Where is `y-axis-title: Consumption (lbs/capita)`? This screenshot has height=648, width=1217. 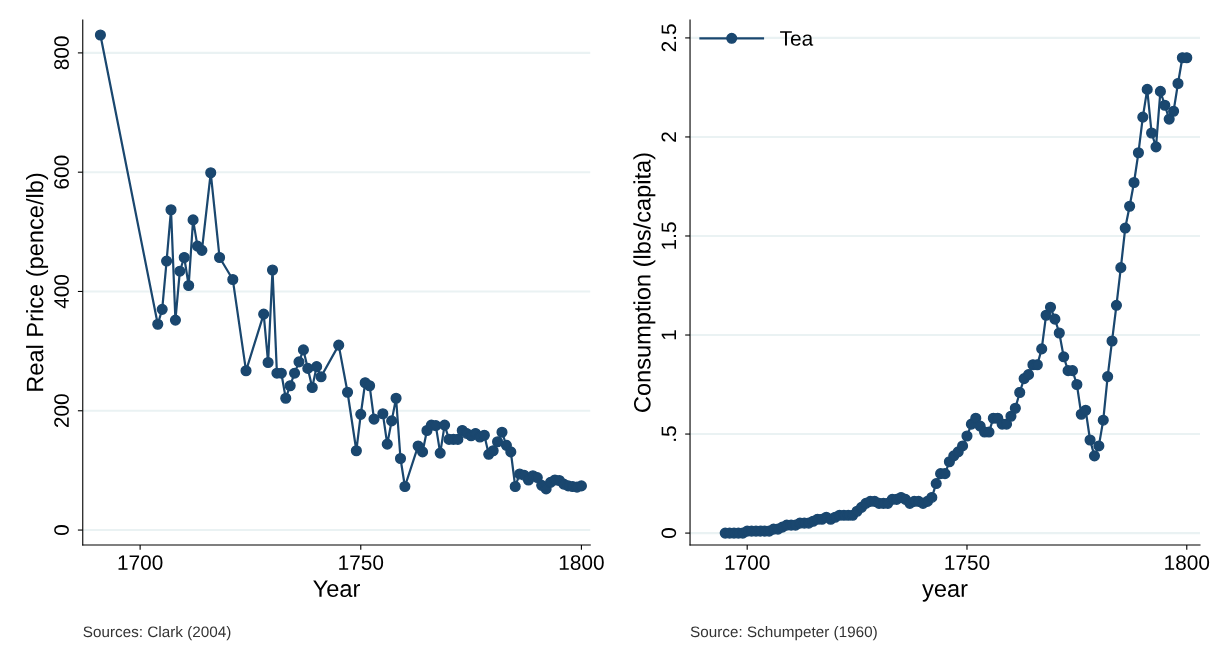
y-axis-title: Consumption (lbs/capita) is located at coordinates (644, 282).